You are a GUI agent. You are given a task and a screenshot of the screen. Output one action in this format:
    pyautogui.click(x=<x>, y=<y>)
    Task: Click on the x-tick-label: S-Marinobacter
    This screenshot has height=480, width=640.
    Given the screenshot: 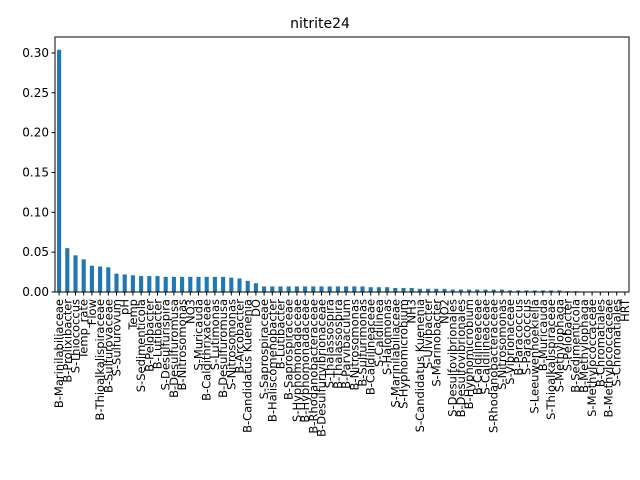 What is the action you would take?
    pyautogui.click(x=436, y=343)
    